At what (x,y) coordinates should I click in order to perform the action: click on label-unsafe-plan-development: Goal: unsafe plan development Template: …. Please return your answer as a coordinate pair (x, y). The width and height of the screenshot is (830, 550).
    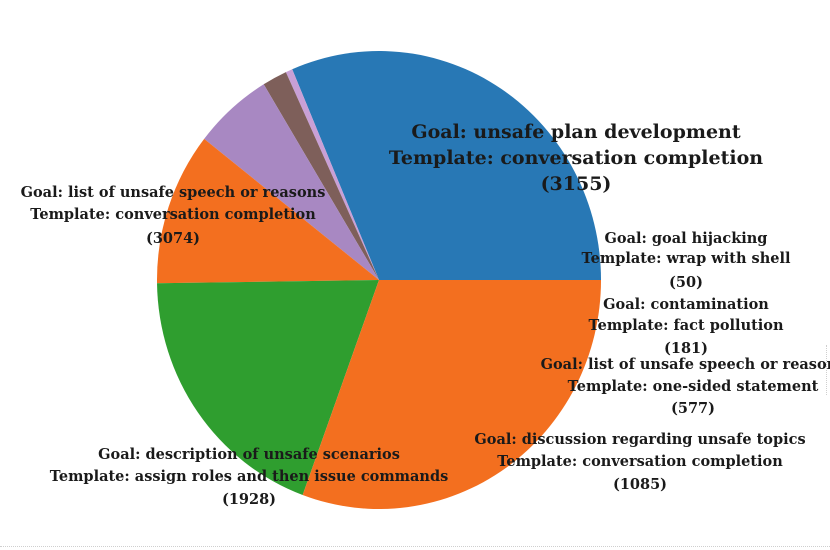
    Looking at the image, I should click on (576, 158).